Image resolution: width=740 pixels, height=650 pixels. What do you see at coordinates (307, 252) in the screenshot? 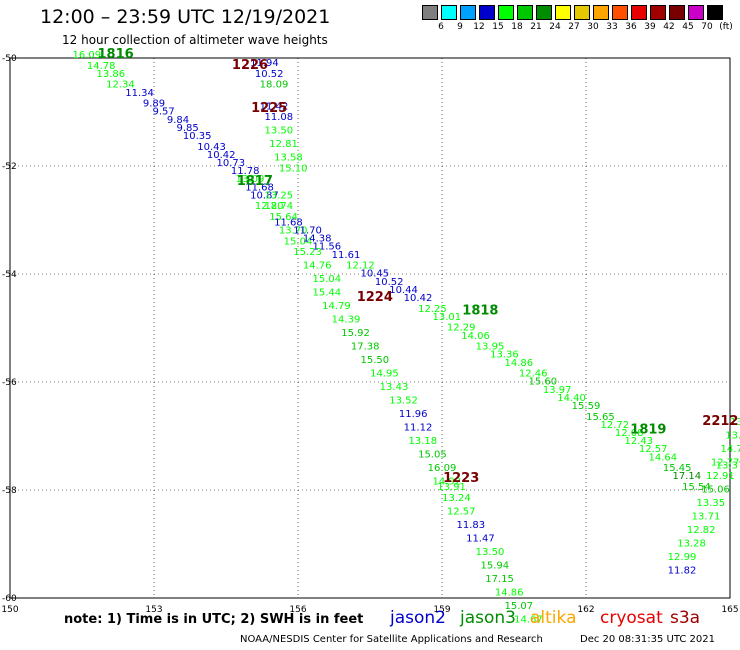
I see `wave-height-value: 15.23` at bounding box center [307, 252].